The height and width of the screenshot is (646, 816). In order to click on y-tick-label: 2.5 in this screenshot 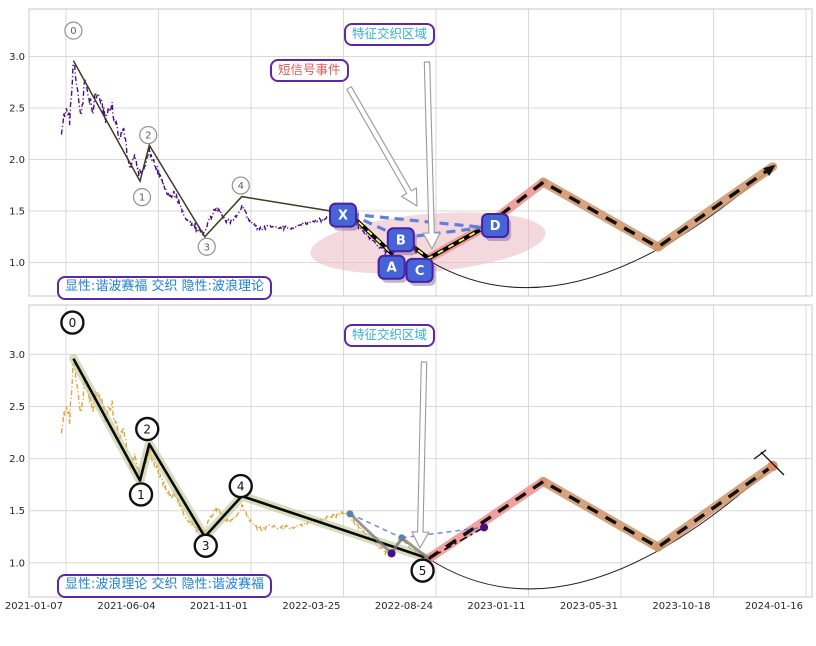, I will do `click(17, 109)`.